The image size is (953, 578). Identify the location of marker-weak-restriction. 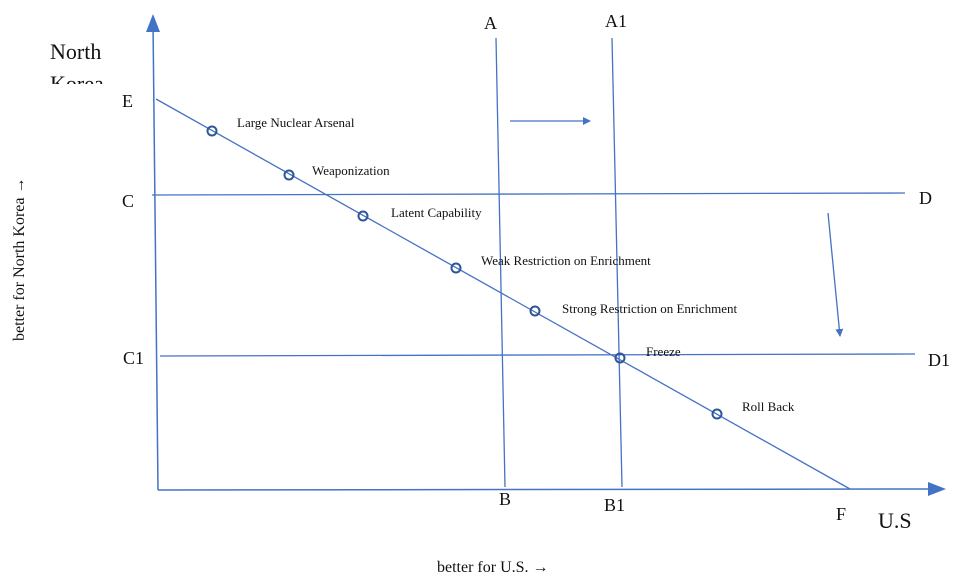
(456, 268).